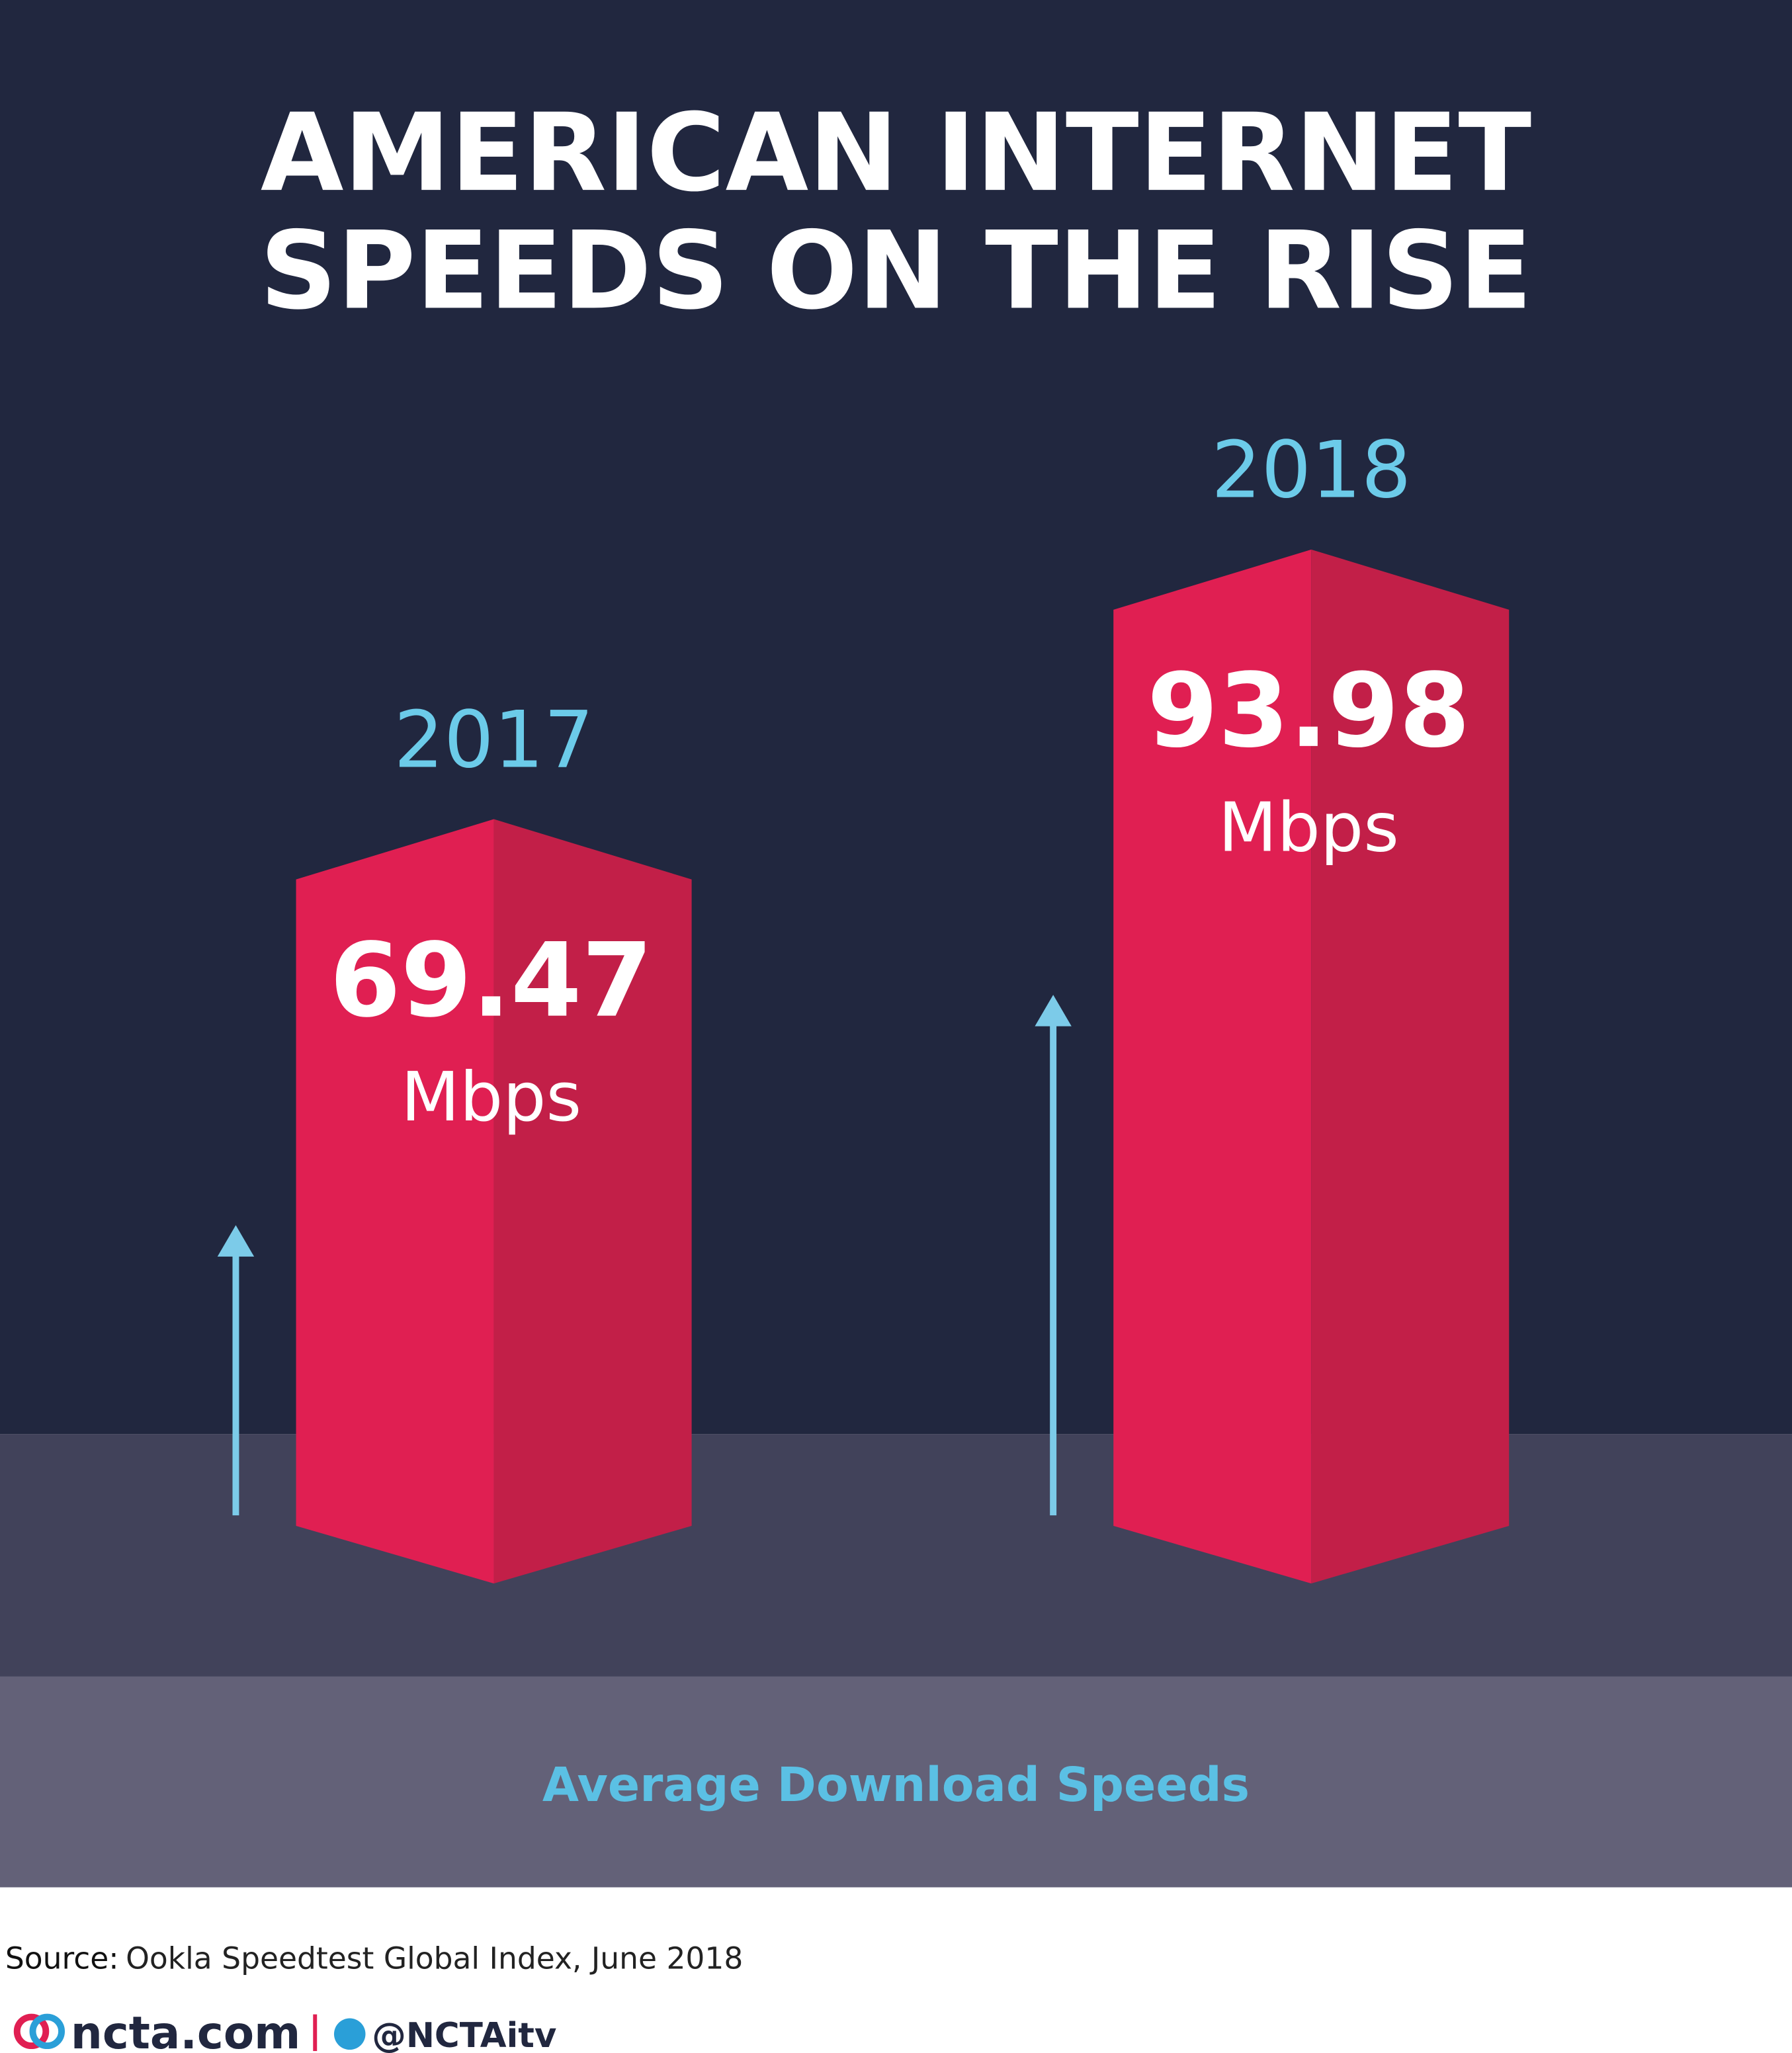  I want to click on handle: @NCTAitv, so click(464, 2034).